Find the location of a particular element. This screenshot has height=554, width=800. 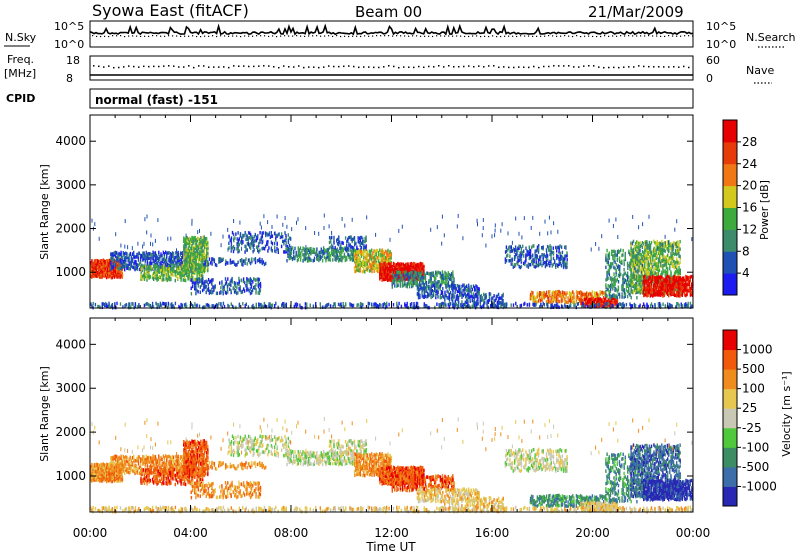

freq-left-tick-top: 18 is located at coordinates (73, 60).